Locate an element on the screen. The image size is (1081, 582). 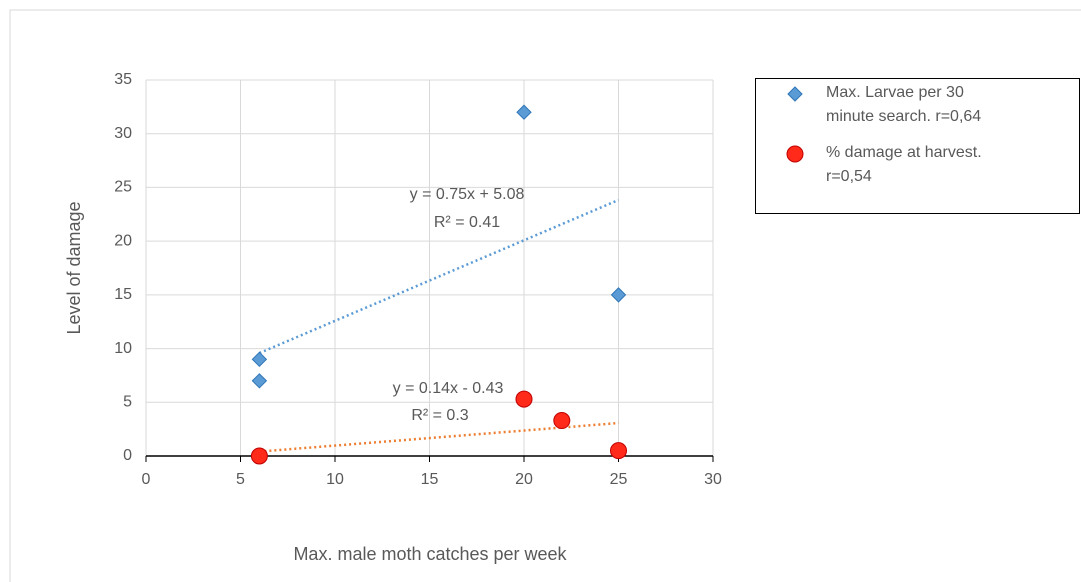
x-tick-label: 25 is located at coordinates (619, 479).